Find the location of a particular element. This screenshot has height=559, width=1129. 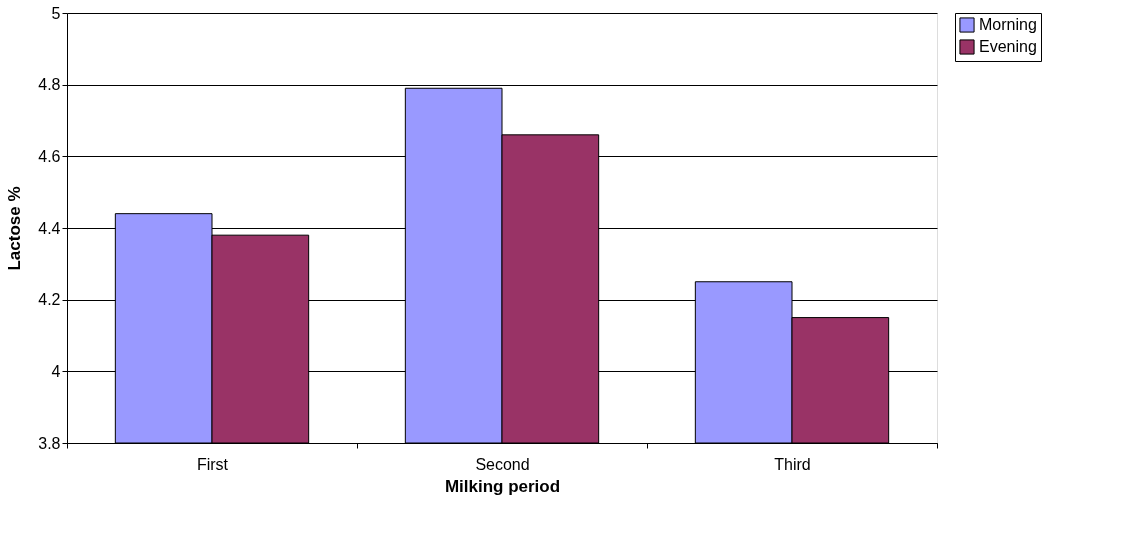

y-tick-label: 4.2 is located at coordinates (49, 300).